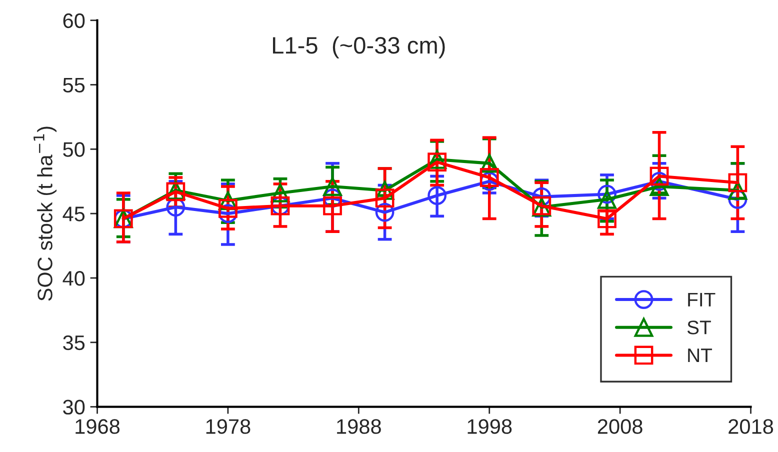  What do you see at coordinates (74, 20) in the screenshot?
I see `y-tick-label: 60` at bounding box center [74, 20].